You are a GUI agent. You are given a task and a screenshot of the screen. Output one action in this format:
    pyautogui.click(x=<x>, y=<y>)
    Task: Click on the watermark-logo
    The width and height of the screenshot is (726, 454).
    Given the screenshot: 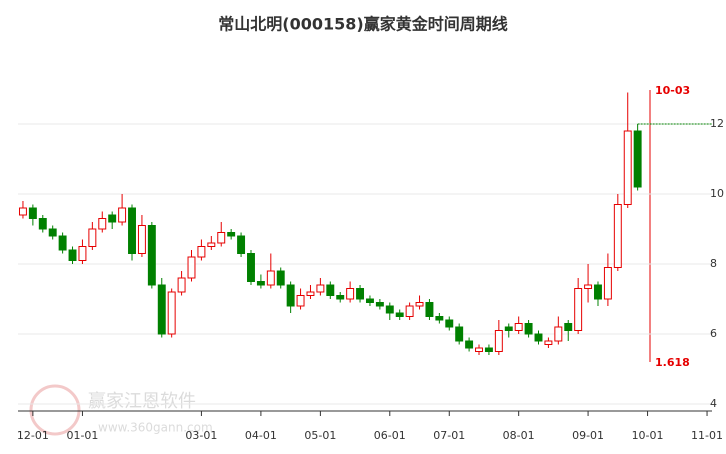 What is the action you would take?
    pyautogui.click(x=55, y=410)
    